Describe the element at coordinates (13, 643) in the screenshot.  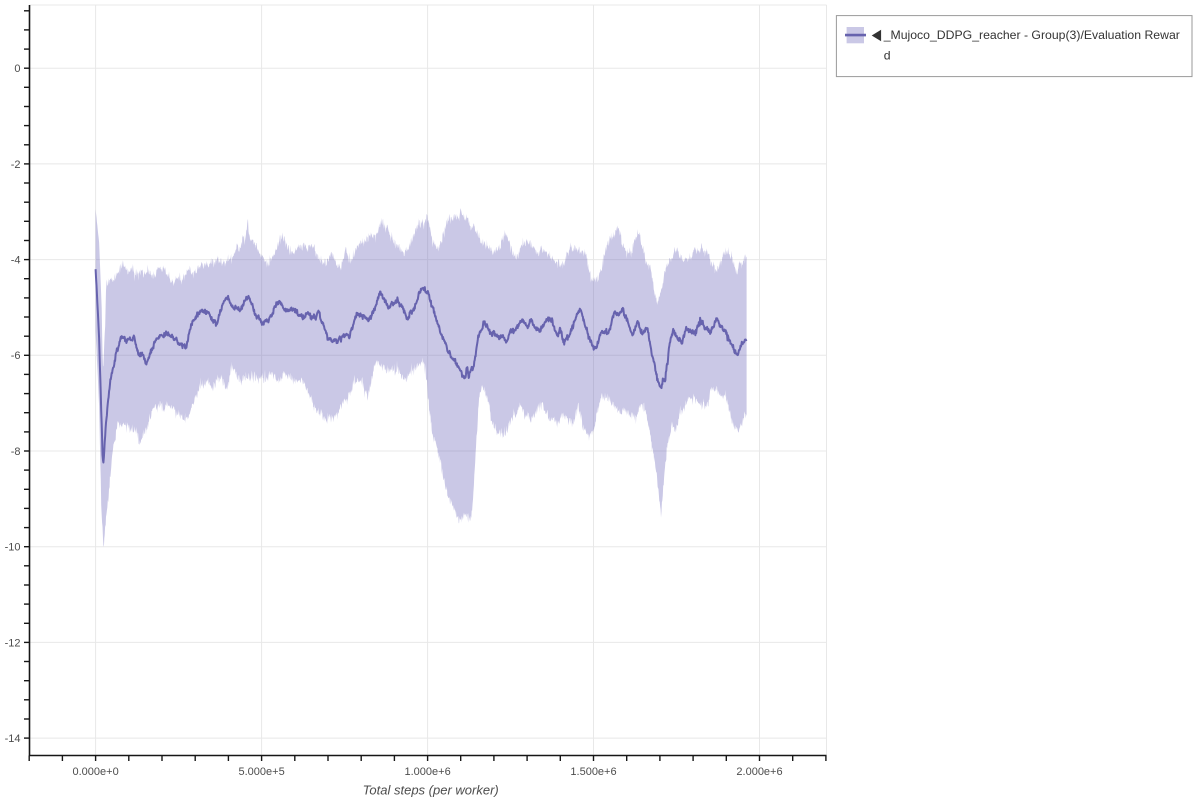
I see `svg-text: -12` at that location.